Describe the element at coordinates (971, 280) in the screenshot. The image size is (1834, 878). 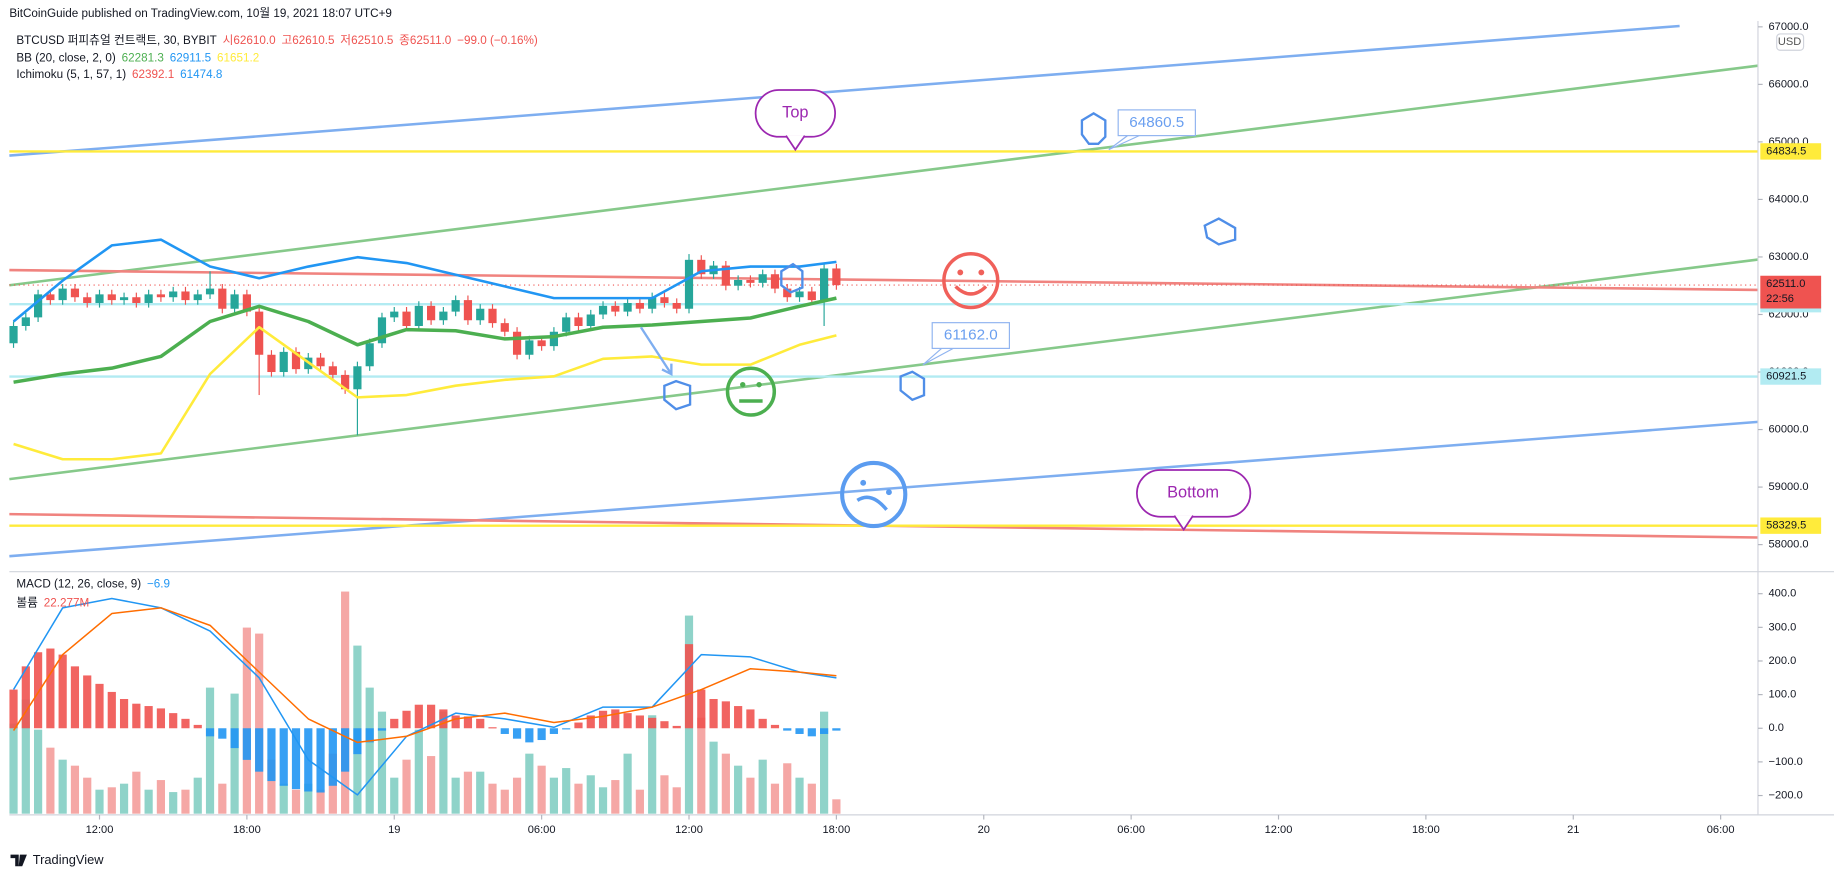
I see `smiley-happy` at that location.